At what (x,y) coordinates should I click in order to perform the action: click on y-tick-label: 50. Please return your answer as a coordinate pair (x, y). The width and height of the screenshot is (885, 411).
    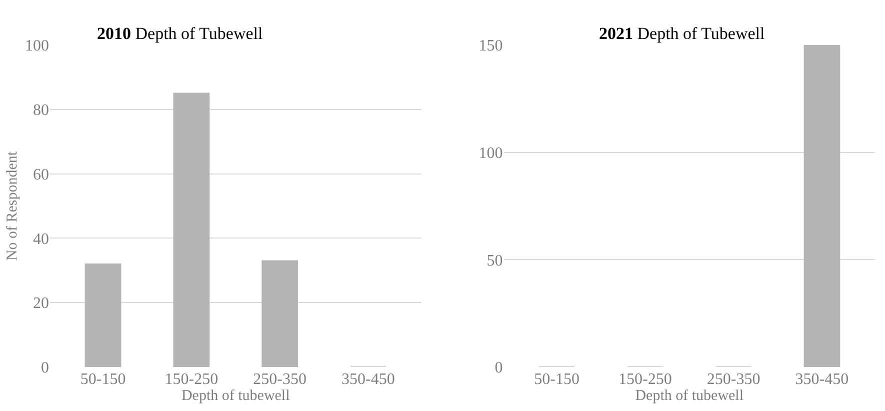
    Looking at the image, I should click on (494, 261).